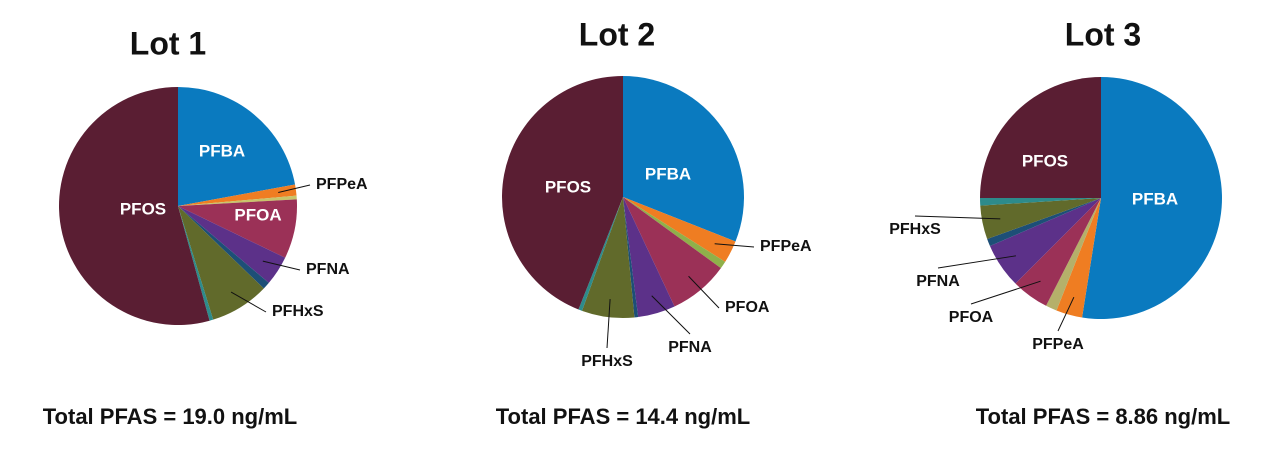 The height and width of the screenshot is (452, 1280). What do you see at coordinates (168, 43) in the screenshot?
I see `chart-title: Lot 1` at bounding box center [168, 43].